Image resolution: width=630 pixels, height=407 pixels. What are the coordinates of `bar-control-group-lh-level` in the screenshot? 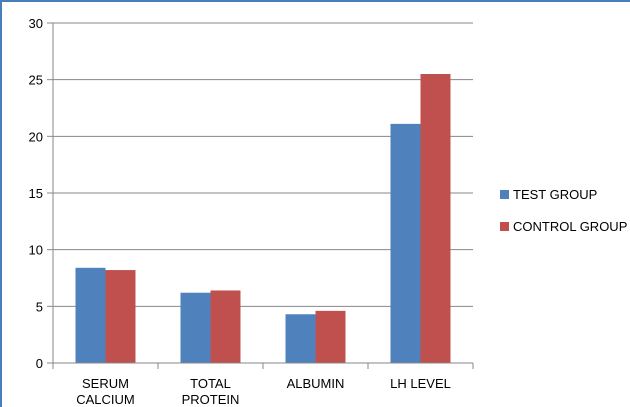 It's located at (435, 218).